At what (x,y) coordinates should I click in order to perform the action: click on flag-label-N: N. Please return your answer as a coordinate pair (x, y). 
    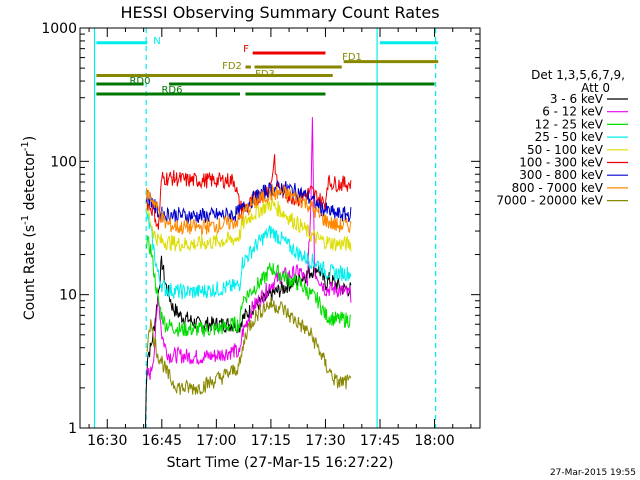
    Looking at the image, I should click on (156, 41).